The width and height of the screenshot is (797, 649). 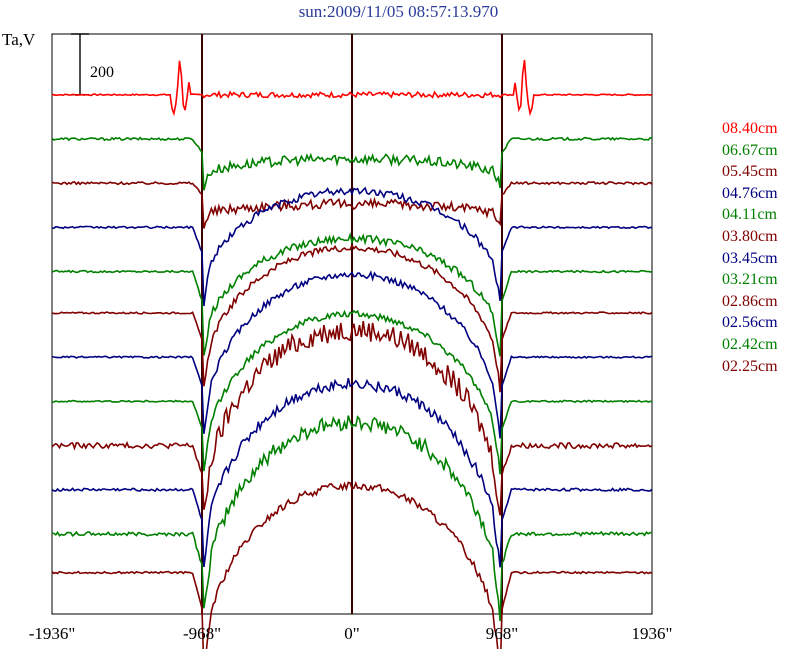 I want to click on series-line-04.11cm, so click(x=352, y=294).